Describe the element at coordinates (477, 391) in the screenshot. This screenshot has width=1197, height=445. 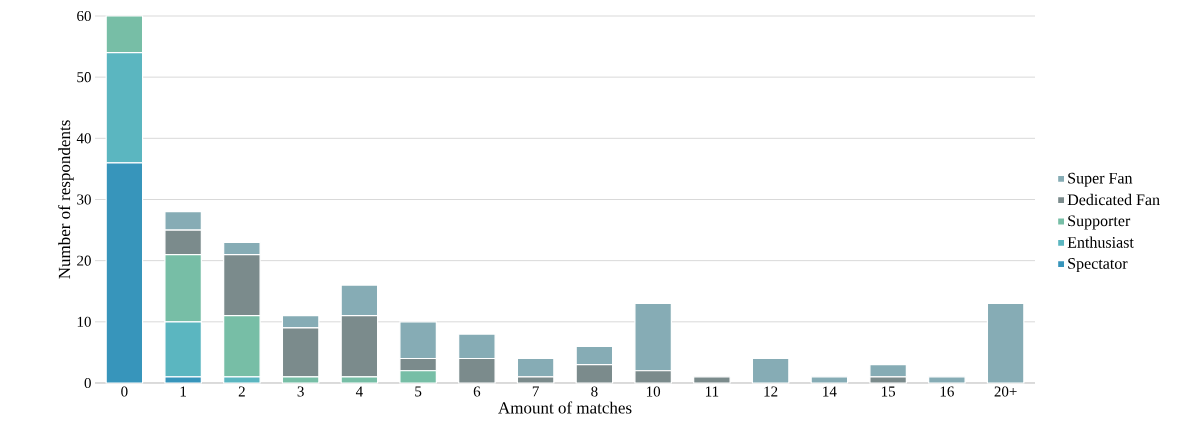
I see `x-tick-label: 6` at that location.